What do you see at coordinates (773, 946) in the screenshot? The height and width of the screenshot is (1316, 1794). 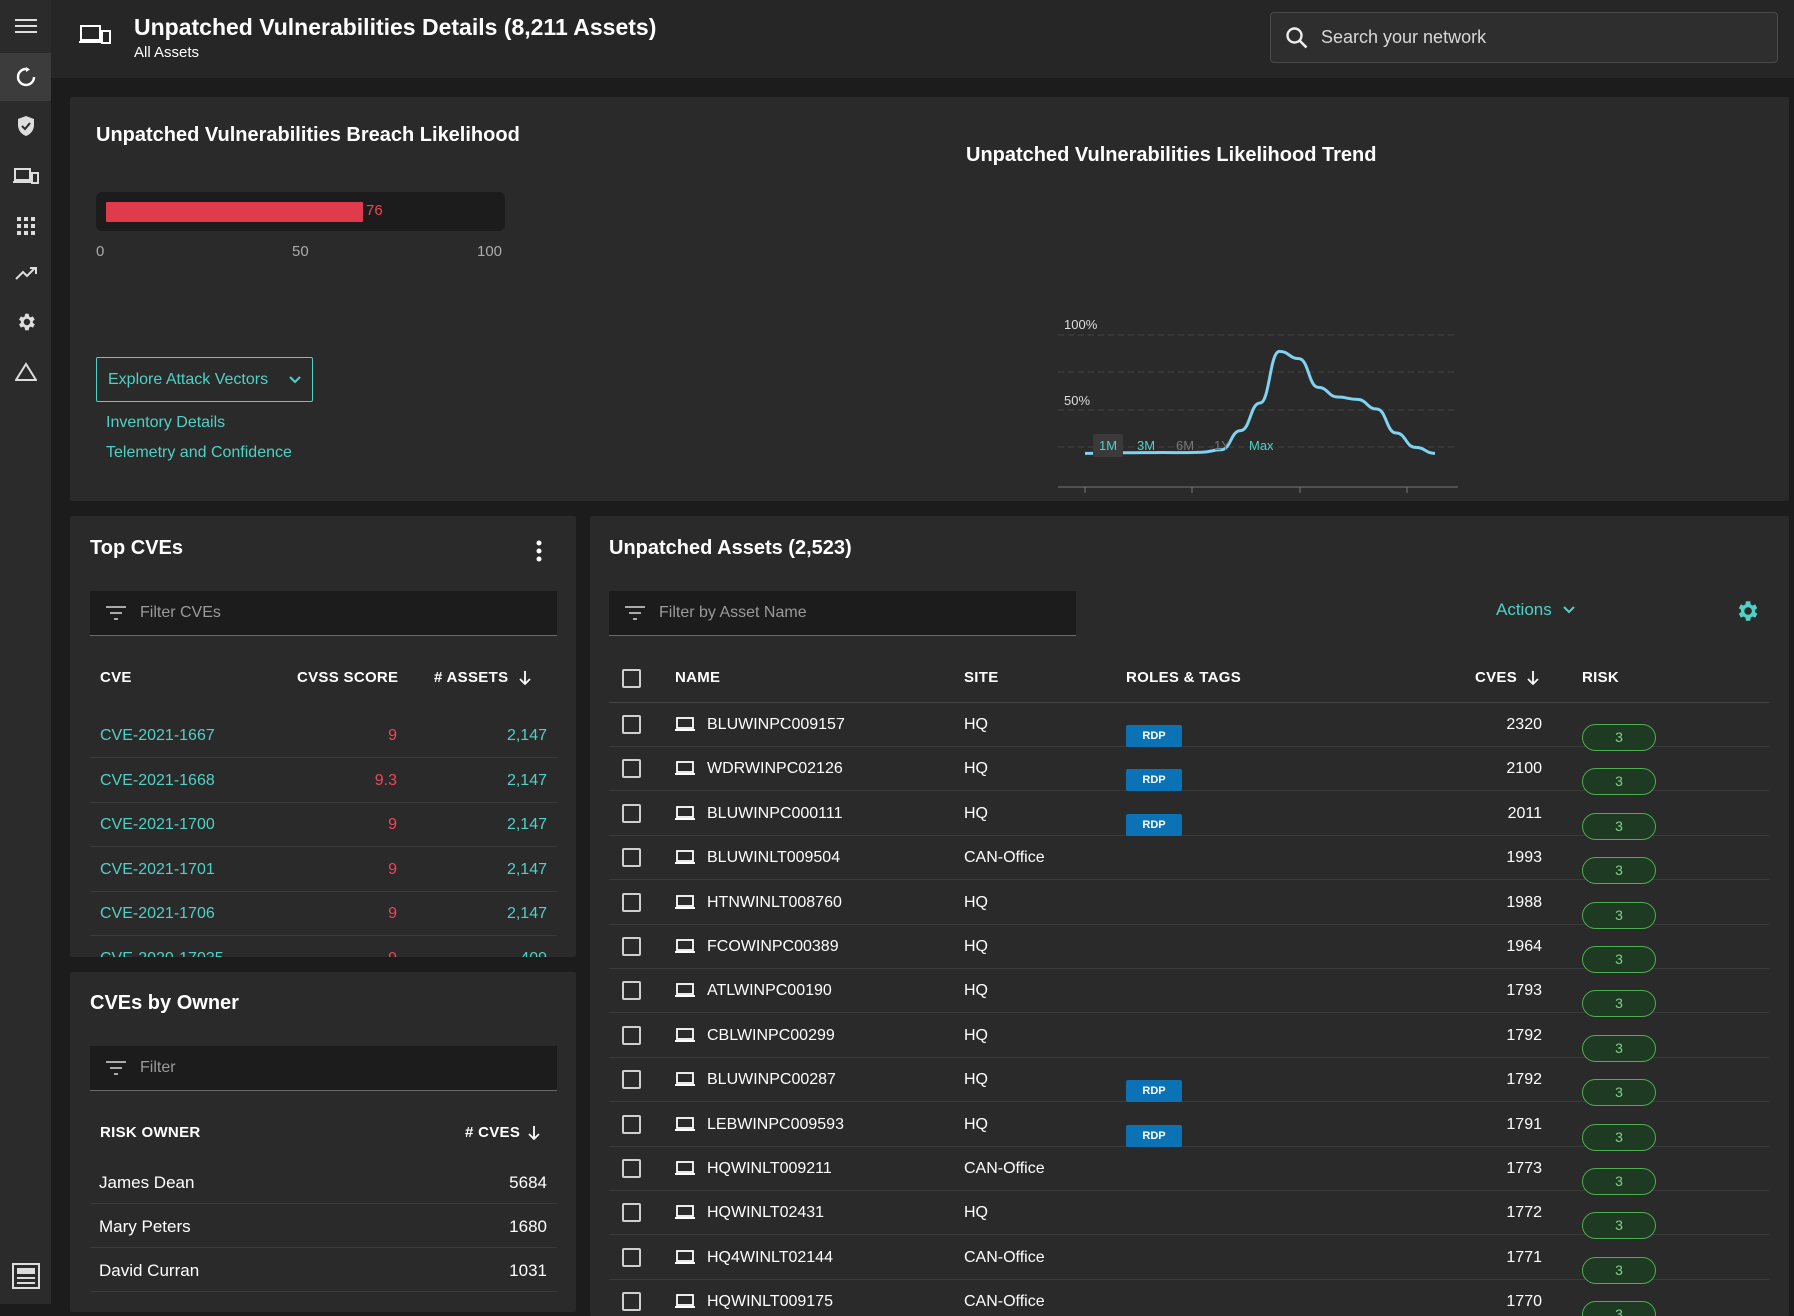 I see `asset-name: FCOWINPC00389` at bounding box center [773, 946].